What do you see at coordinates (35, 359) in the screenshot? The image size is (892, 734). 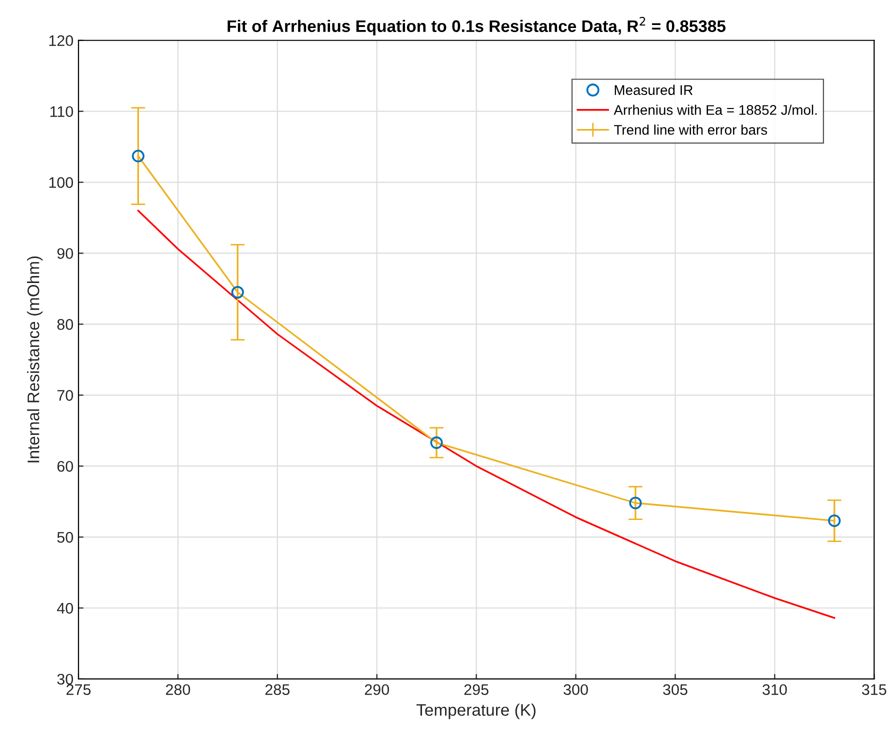 I see `y-axis-title: Internal Resistance (mOhm)` at bounding box center [35, 359].